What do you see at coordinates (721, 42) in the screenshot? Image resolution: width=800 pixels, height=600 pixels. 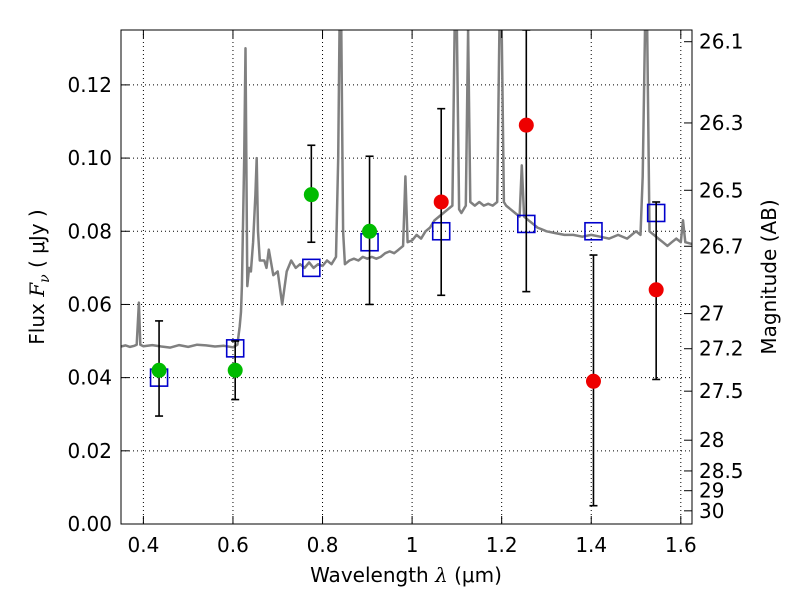 I see `mag-tick-label-0: 26.1` at bounding box center [721, 42].